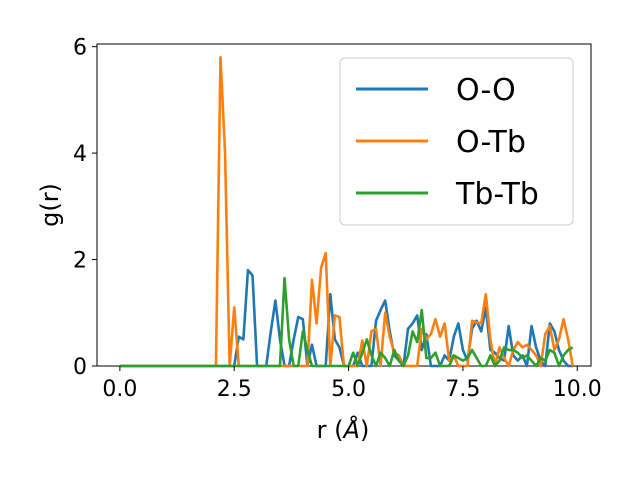  I want to click on series-line-o-o, so click(346, 318).